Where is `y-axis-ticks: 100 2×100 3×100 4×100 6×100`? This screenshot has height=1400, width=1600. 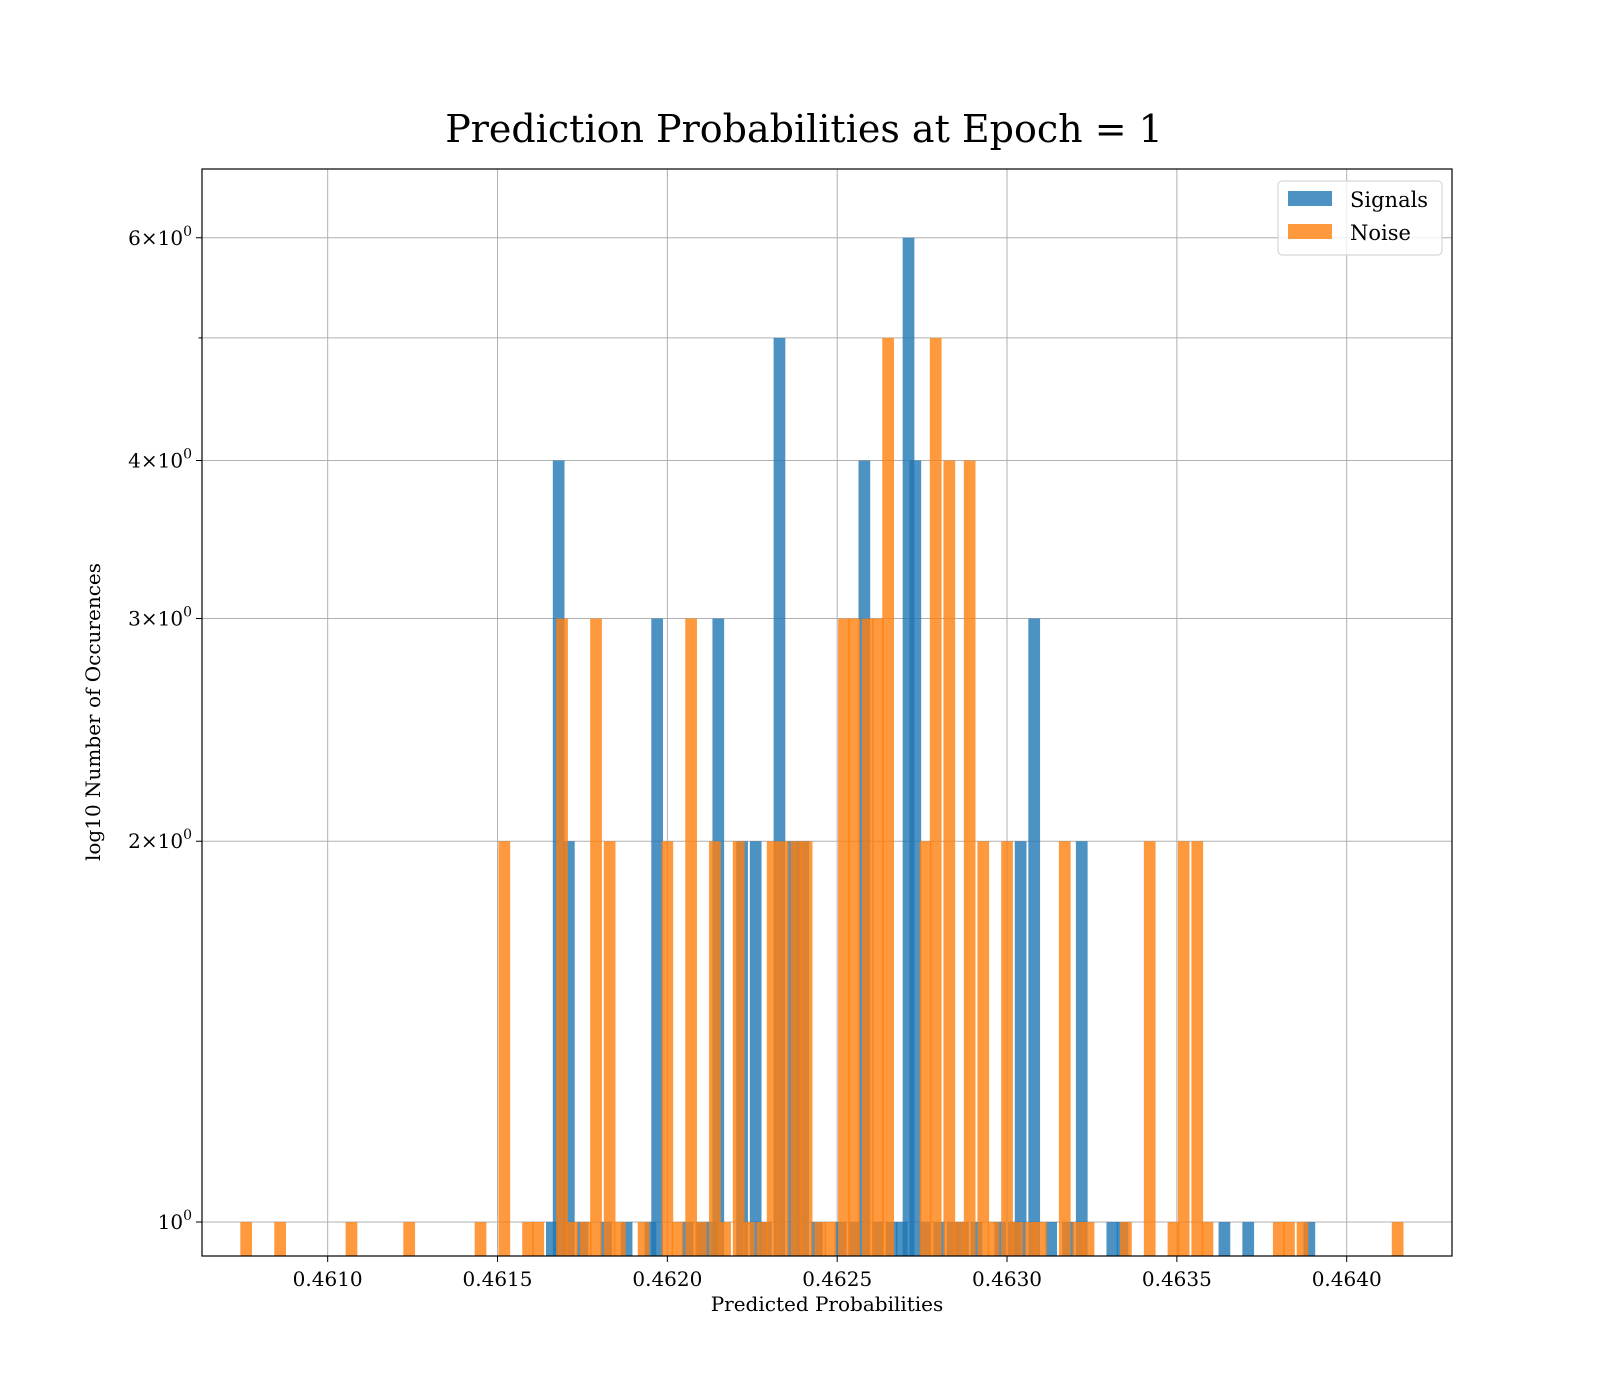
y-axis-ticks: 100 2×100 3×100 4×100 6×100 is located at coordinates (165, 729).